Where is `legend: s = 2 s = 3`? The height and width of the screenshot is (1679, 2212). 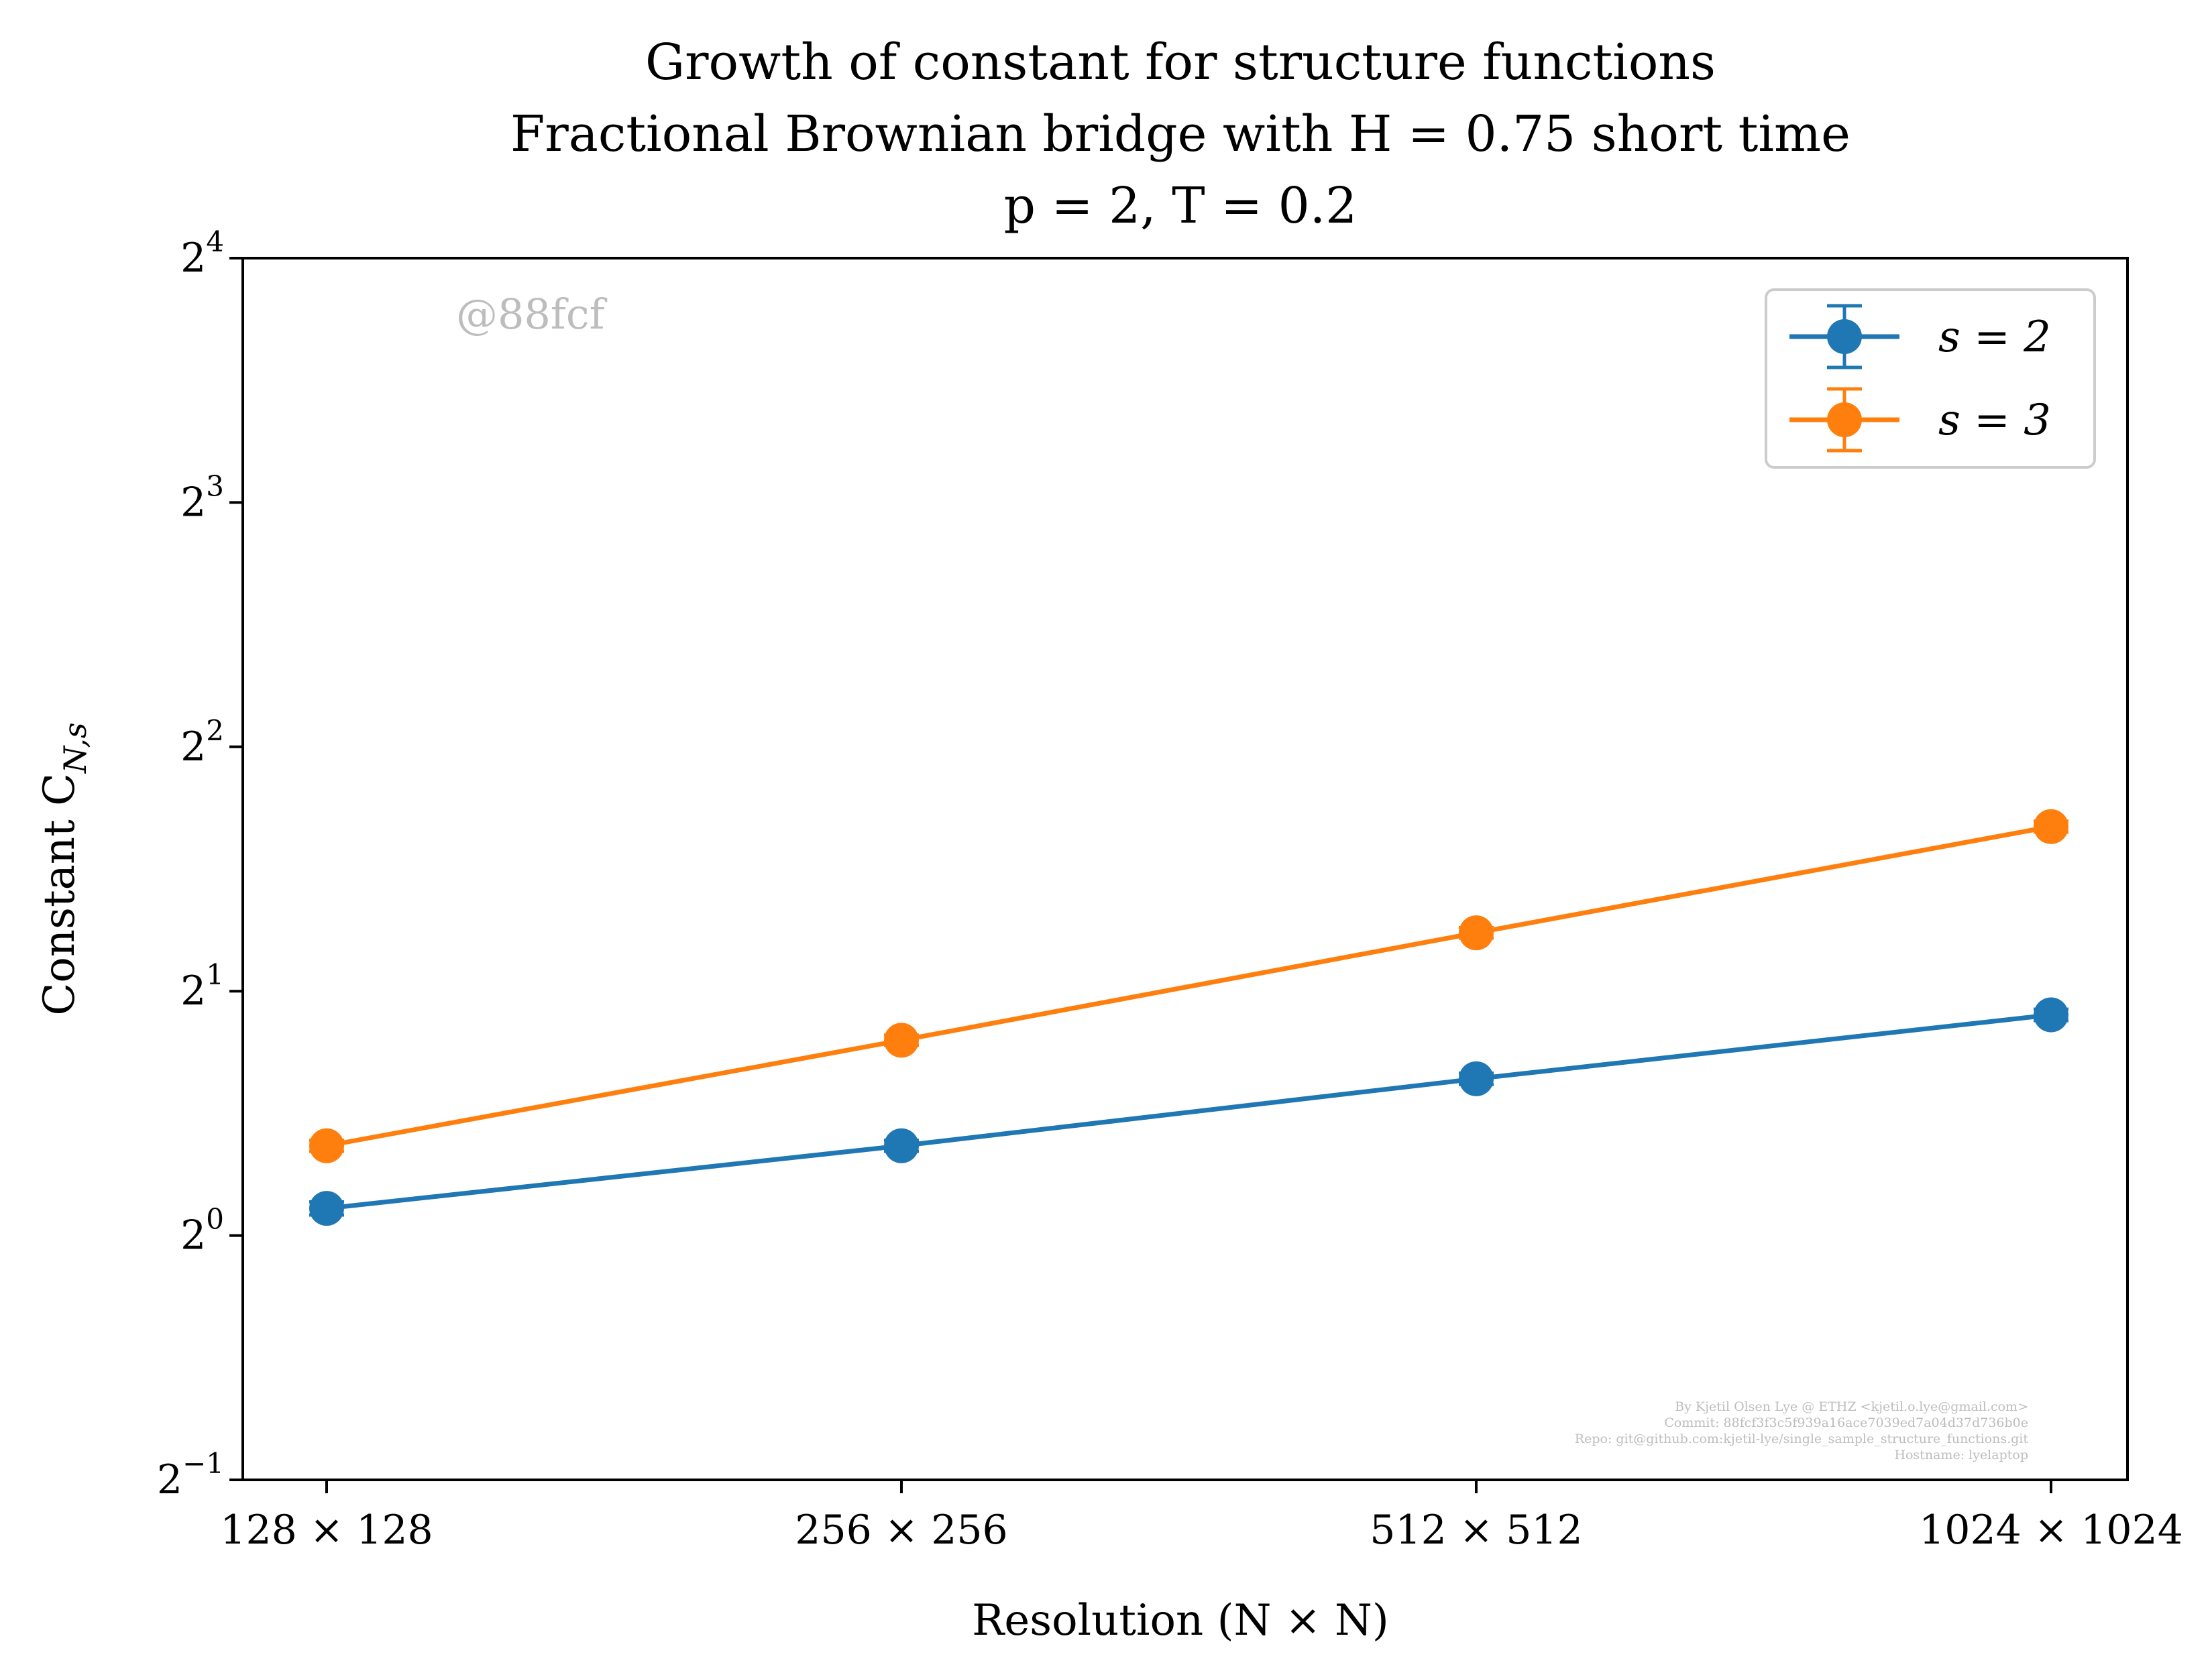 legend: s = 2 s = 3 is located at coordinates (1930, 378).